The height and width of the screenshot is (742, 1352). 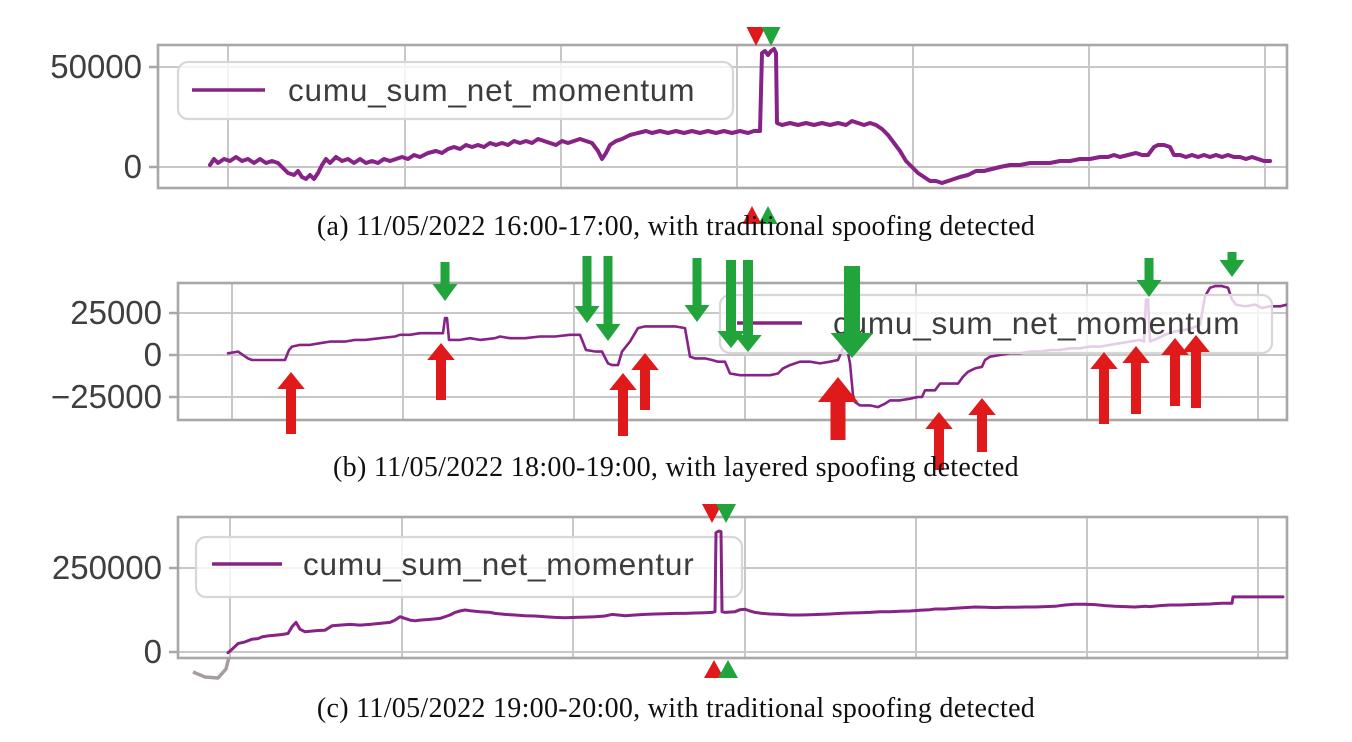 What do you see at coordinates (106, 396) in the screenshot?
I see `y-tick-label: −25000` at bounding box center [106, 396].